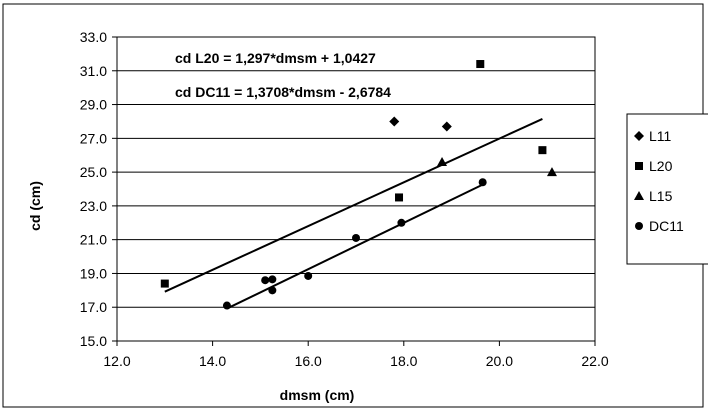  What do you see at coordinates (594, 361) in the screenshot?
I see `x-tick-label-5: 22.0` at bounding box center [594, 361].